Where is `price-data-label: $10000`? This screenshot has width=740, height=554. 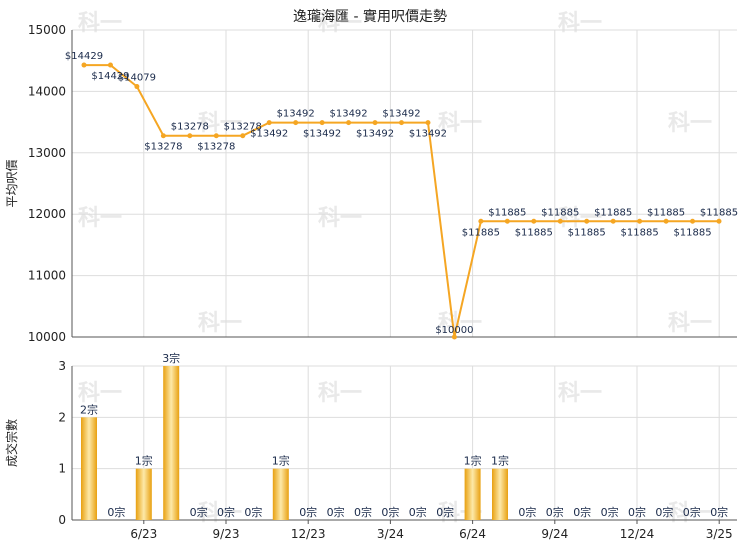 price-data-label: $10000 is located at coordinates (454, 330).